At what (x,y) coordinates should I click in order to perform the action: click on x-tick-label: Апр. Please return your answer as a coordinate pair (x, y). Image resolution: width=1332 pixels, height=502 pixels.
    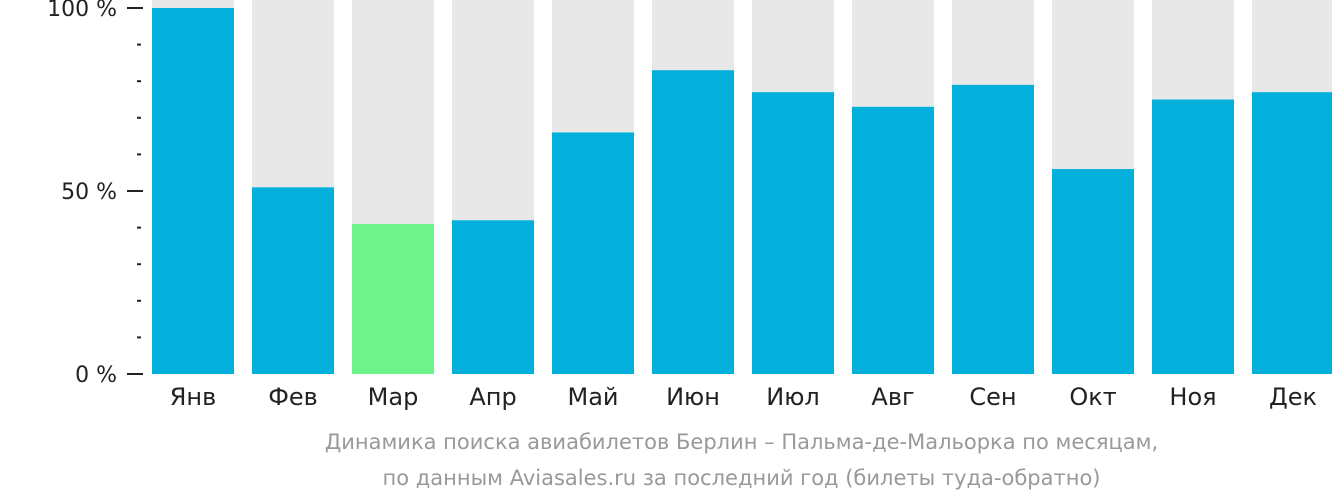
    Looking at the image, I should click on (492, 397).